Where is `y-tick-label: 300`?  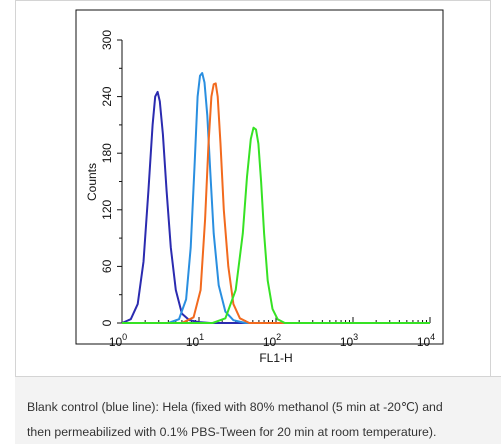 y-tick-label: 300 is located at coordinates (107, 40).